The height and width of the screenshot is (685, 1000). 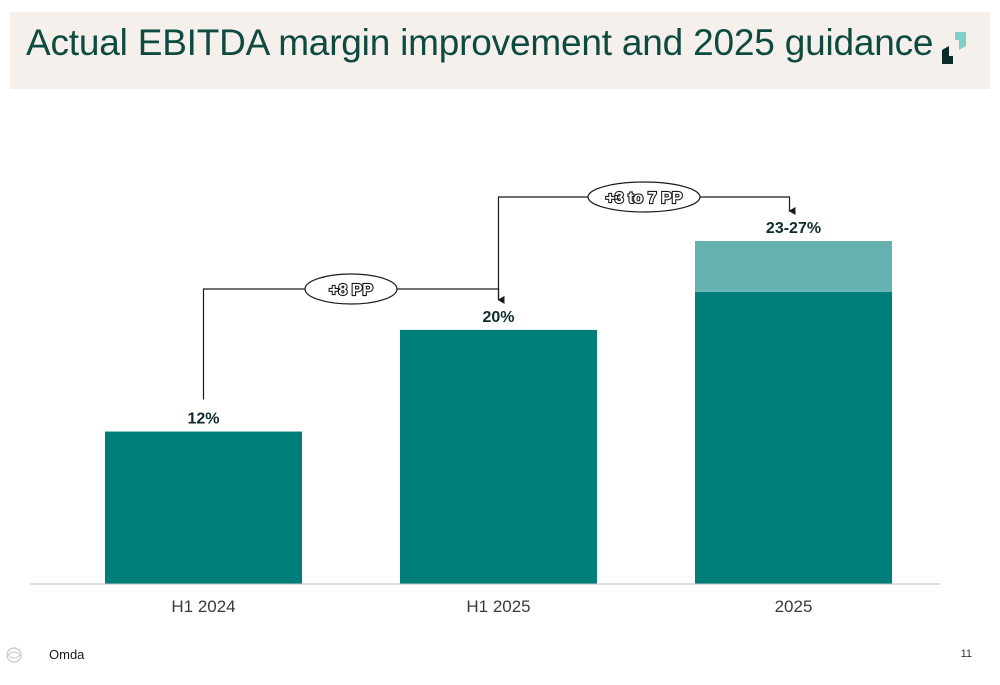 I want to click on x-tick-label-3: 2025, so click(x=794, y=606).